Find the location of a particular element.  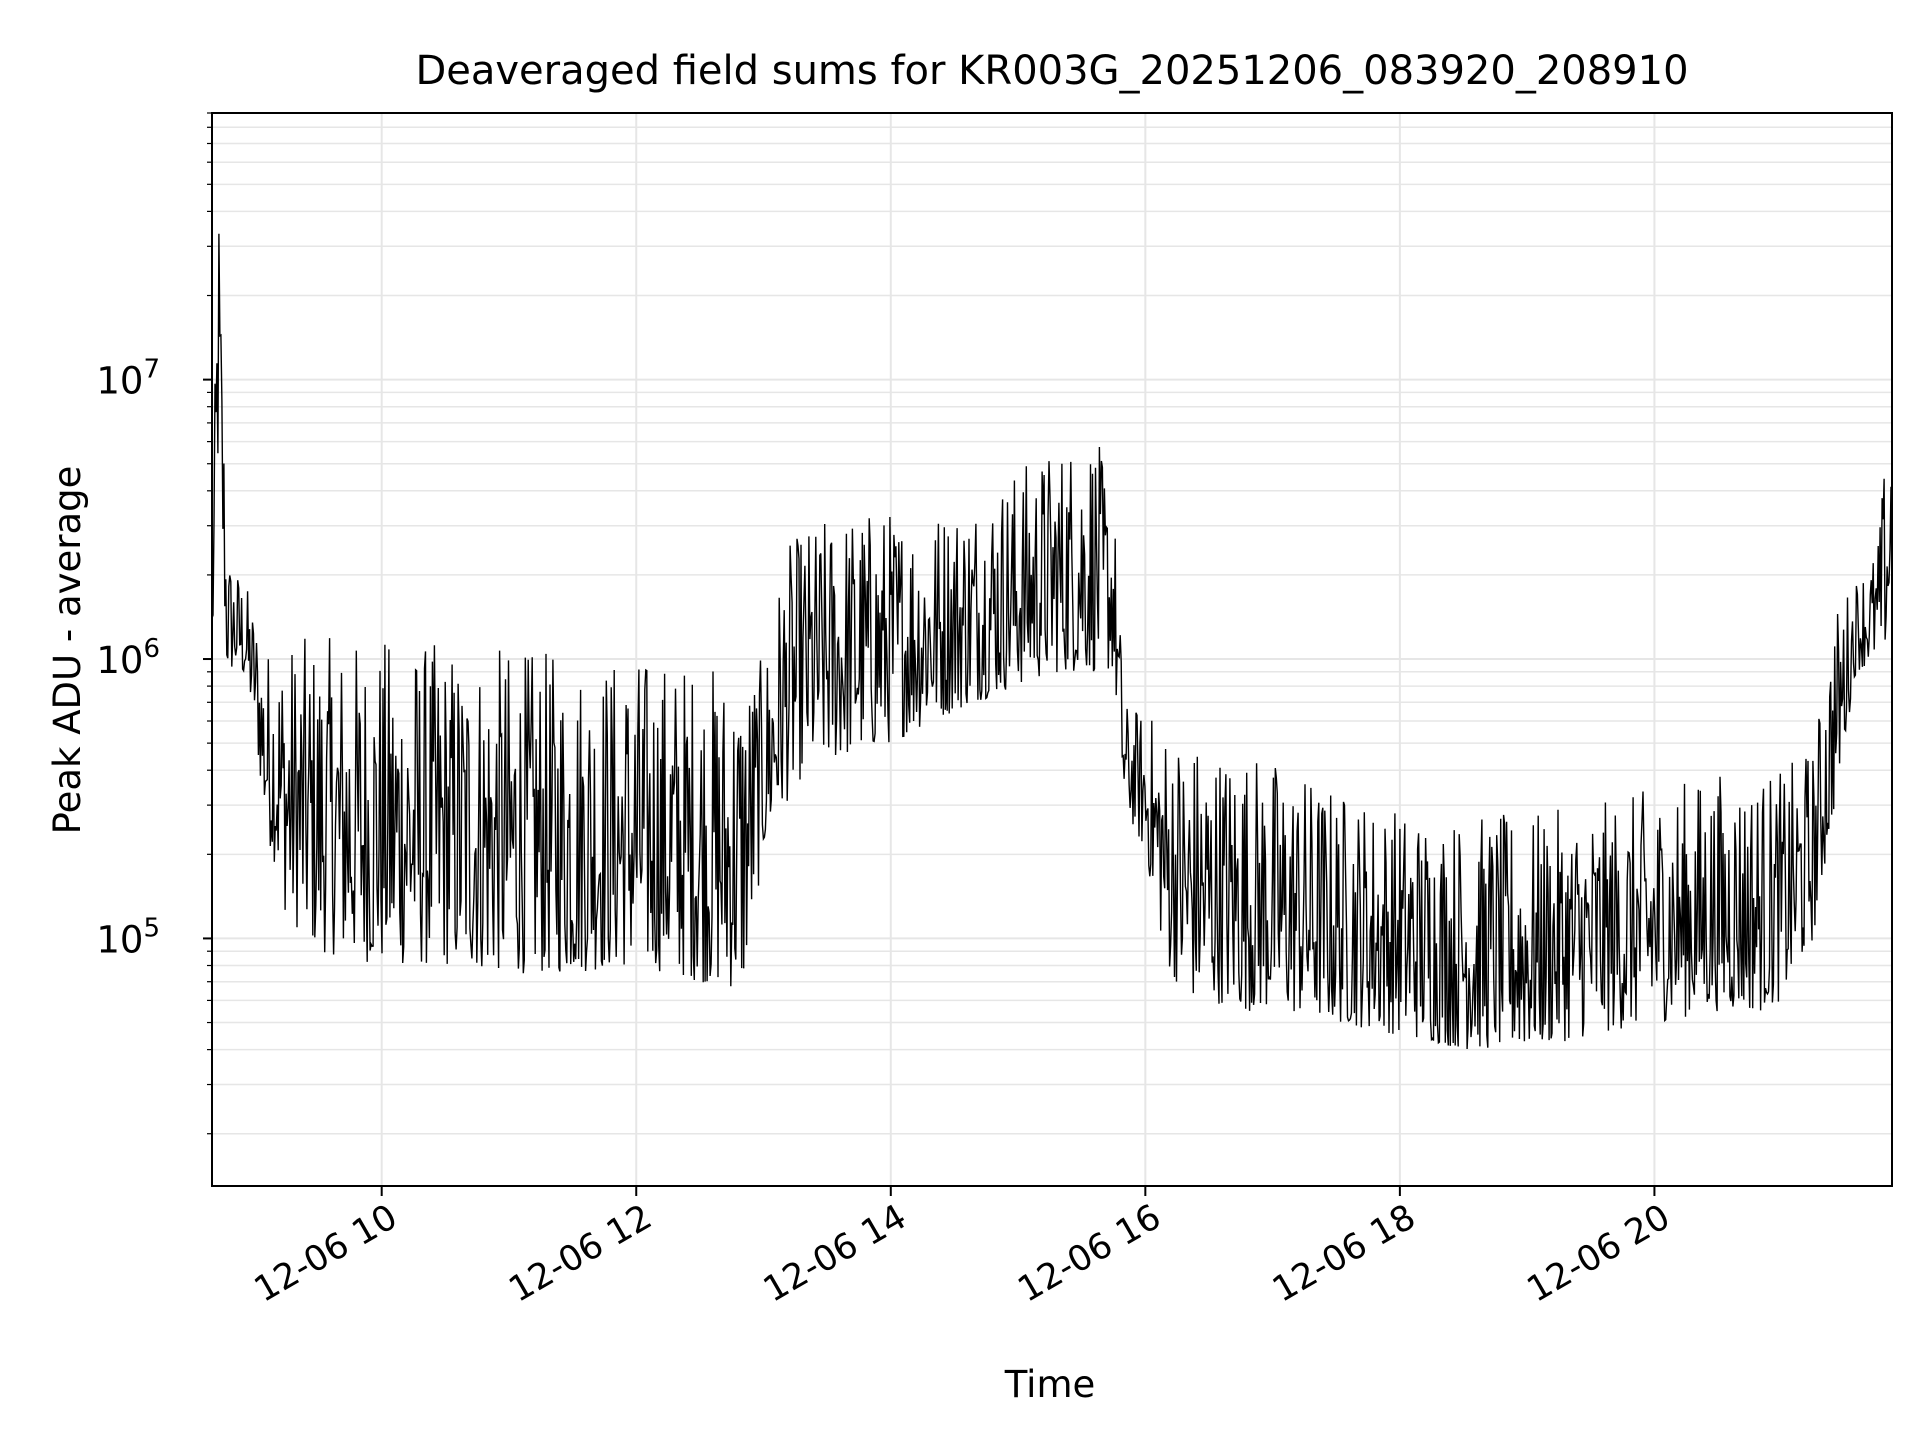

x-tick-label: 12-06 14 is located at coordinates (835, 1253).